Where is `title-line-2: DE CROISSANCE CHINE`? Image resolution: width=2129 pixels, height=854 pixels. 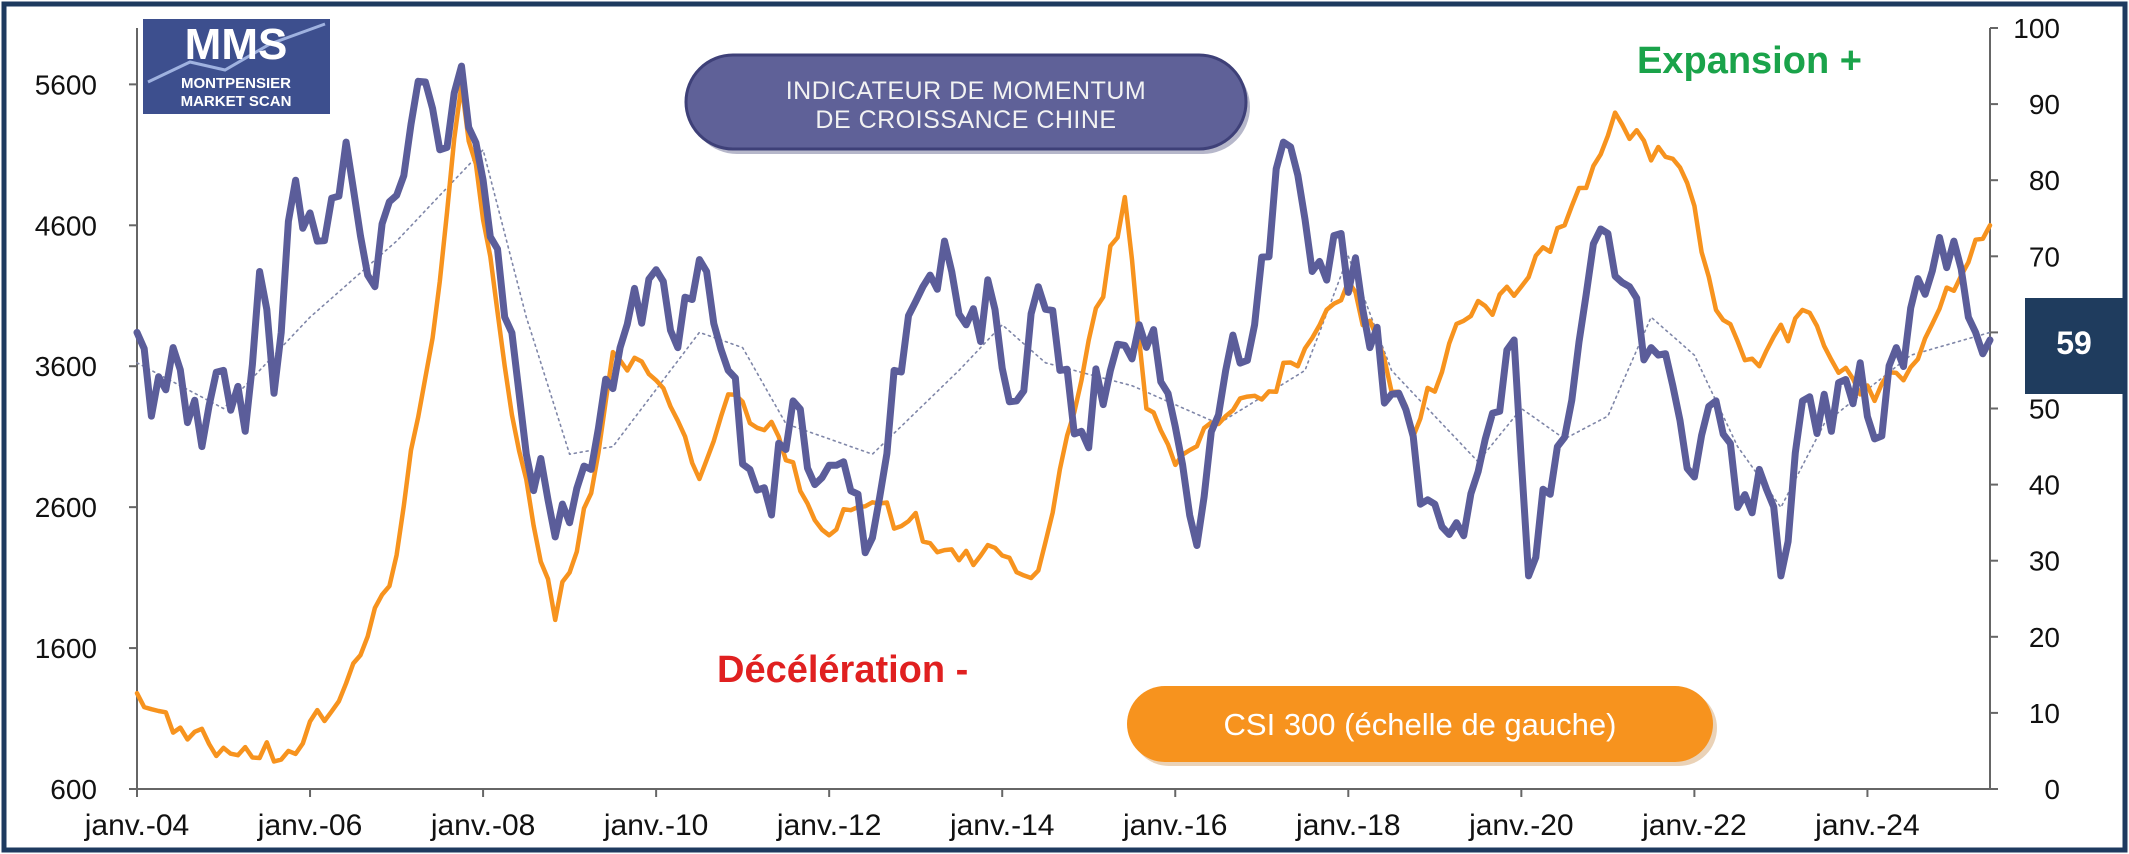
title-line-2: DE CROISSANCE CHINE is located at coordinates (965, 120).